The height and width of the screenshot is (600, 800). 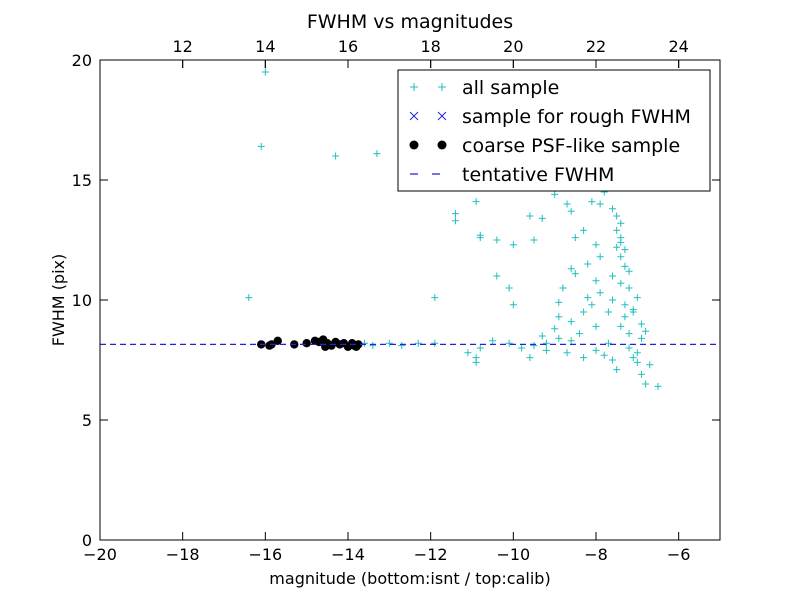 What do you see at coordinates (513, 46) in the screenshot?
I see `top-tick-label: 20` at bounding box center [513, 46].